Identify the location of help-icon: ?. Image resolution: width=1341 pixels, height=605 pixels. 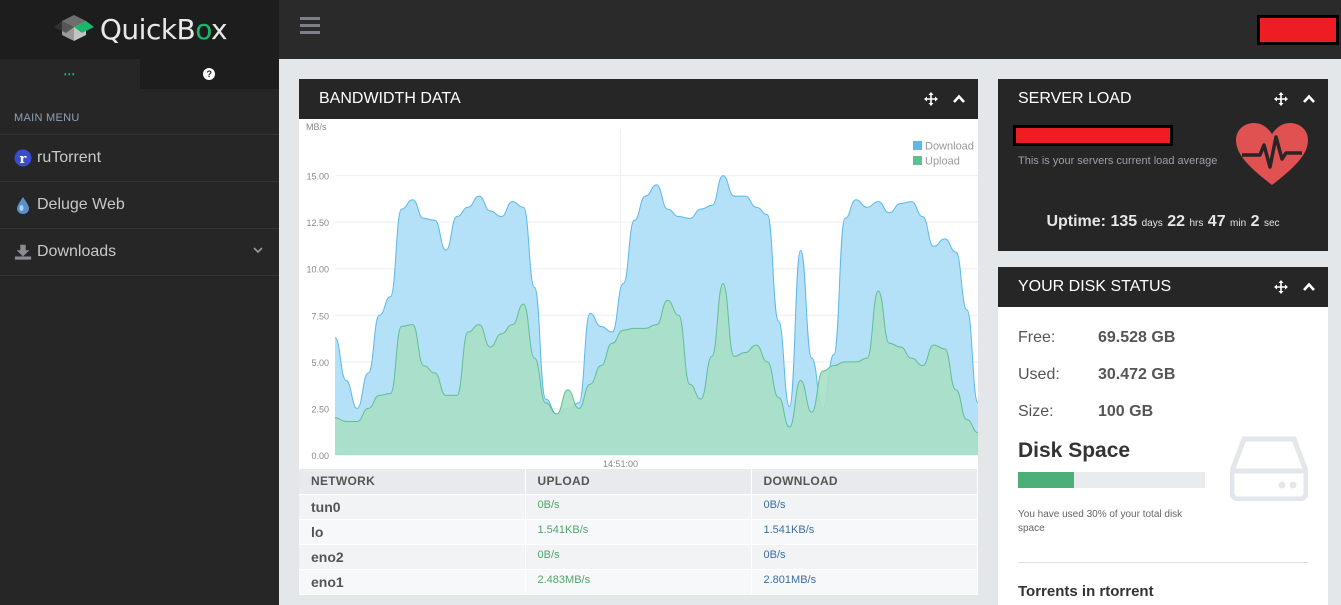
(209, 74).